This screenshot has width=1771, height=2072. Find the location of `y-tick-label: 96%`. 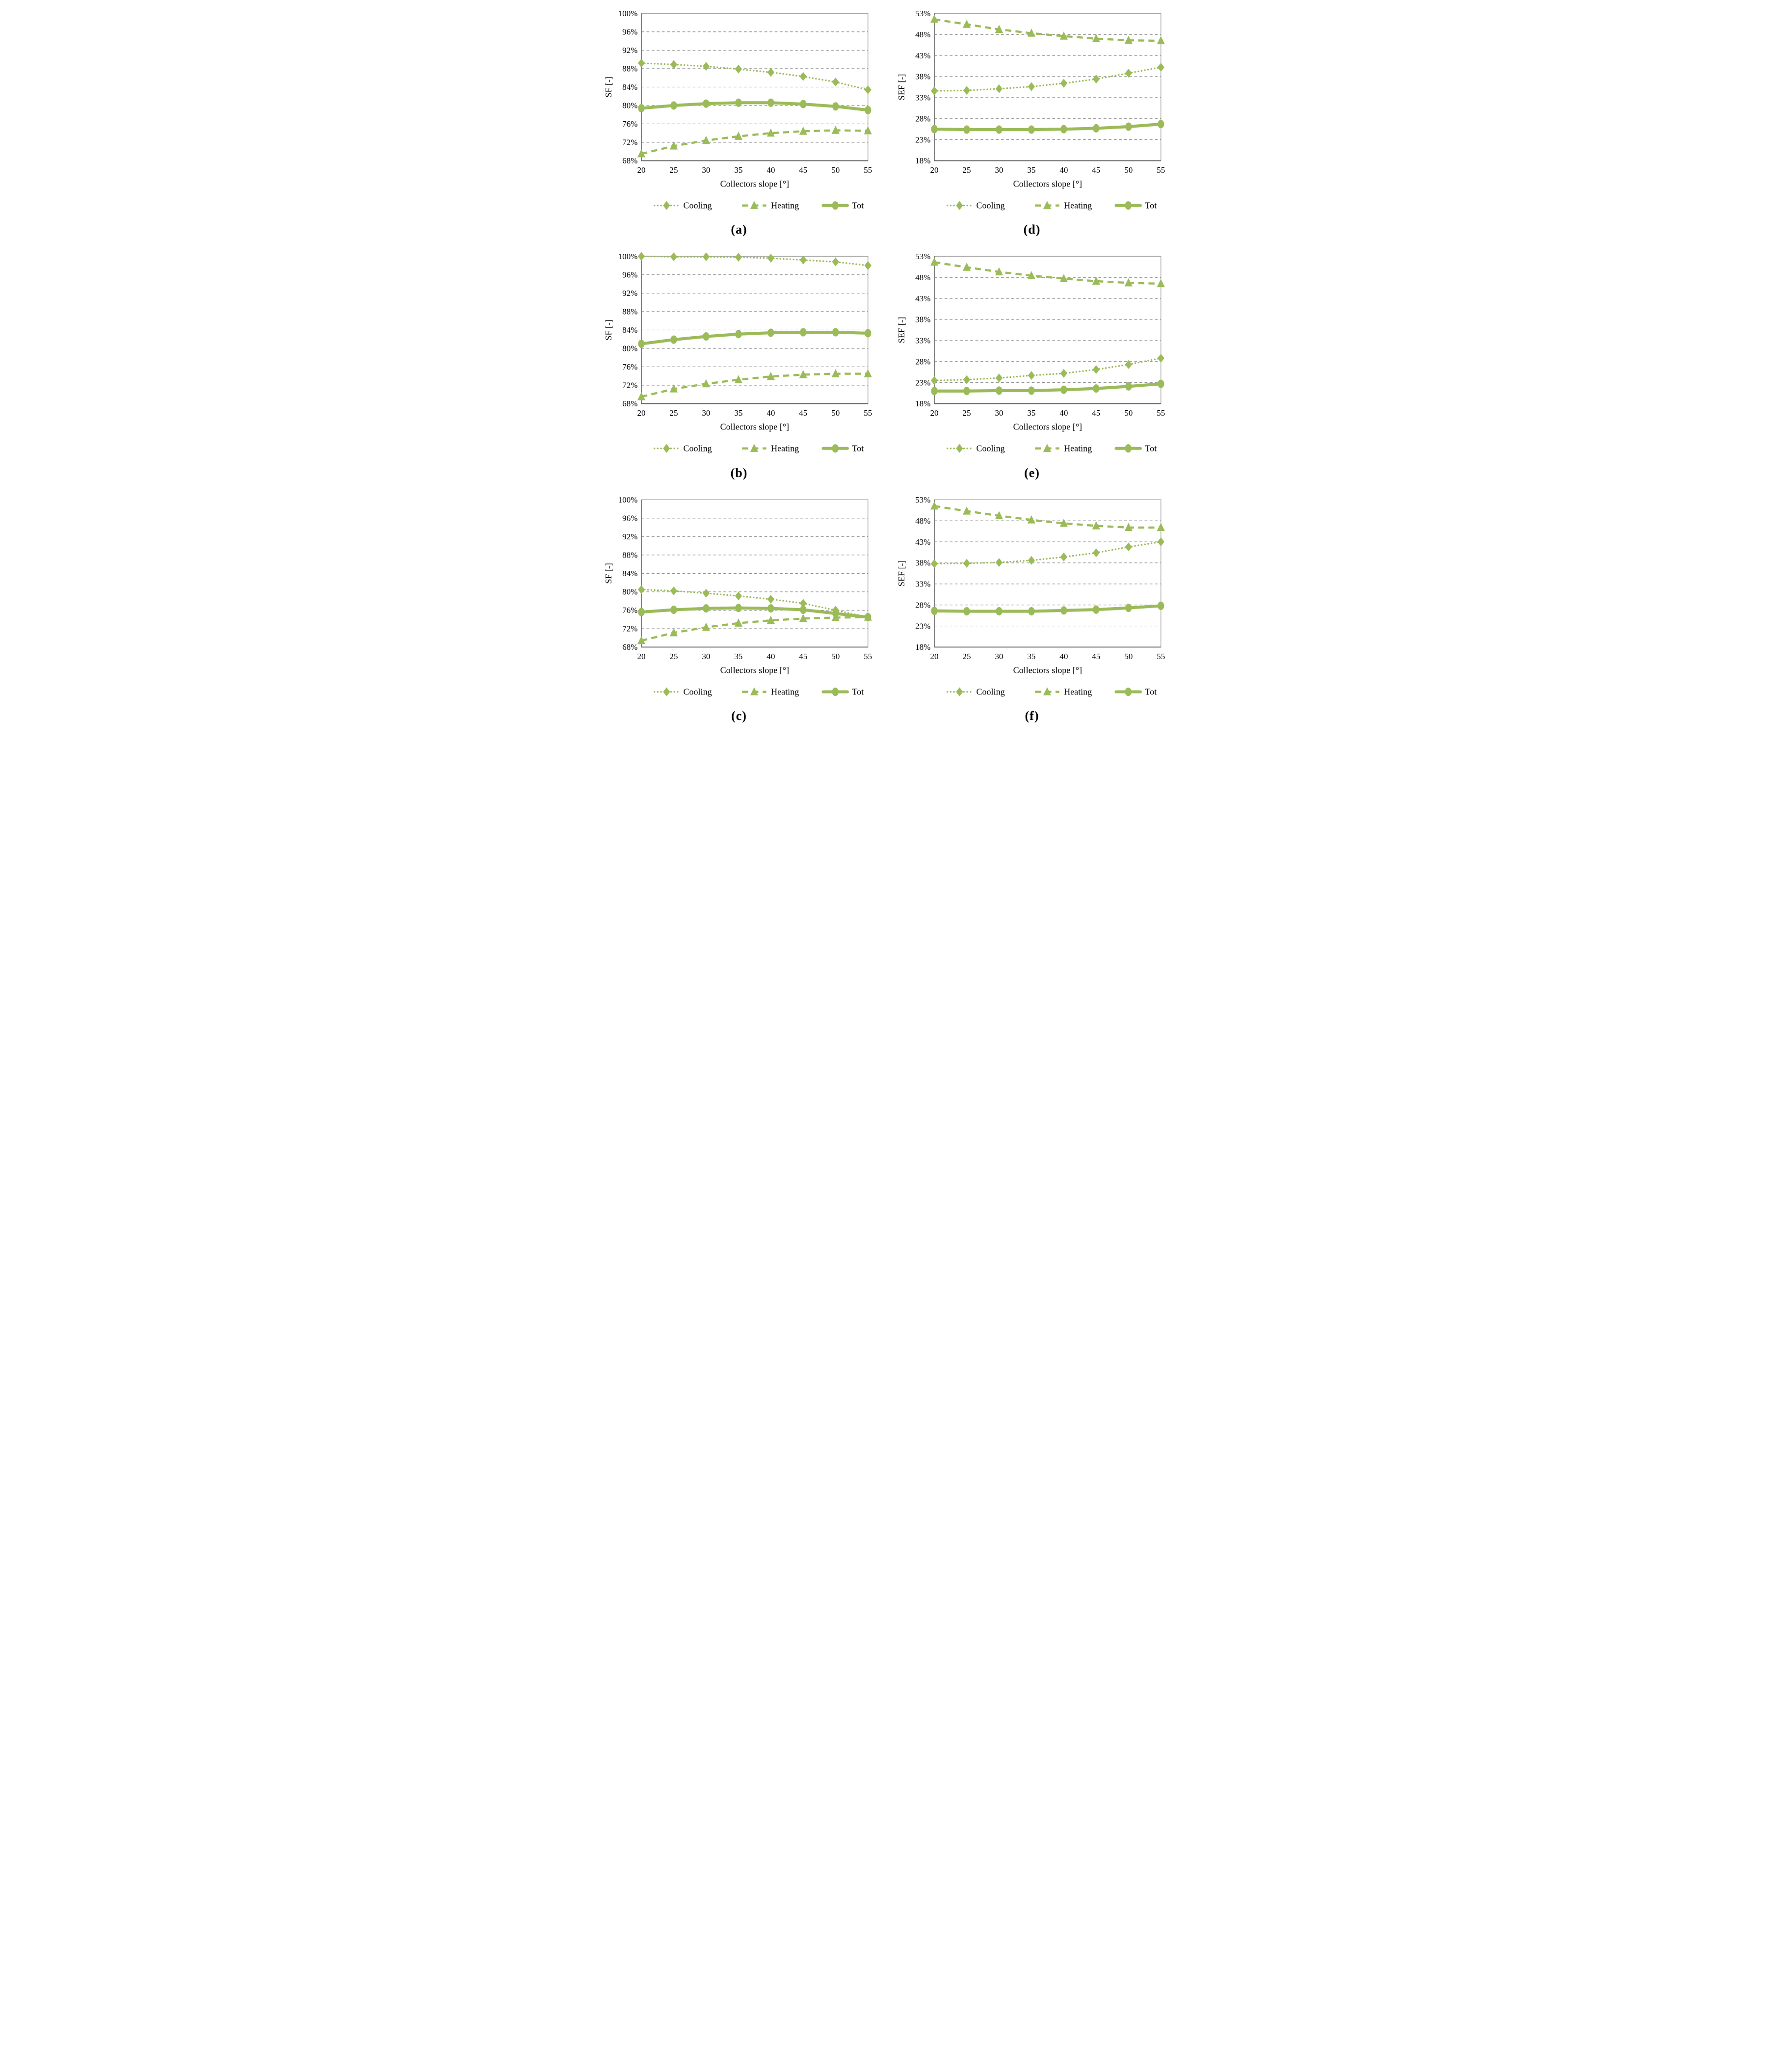

y-tick-label: 96% is located at coordinates (629, 32).